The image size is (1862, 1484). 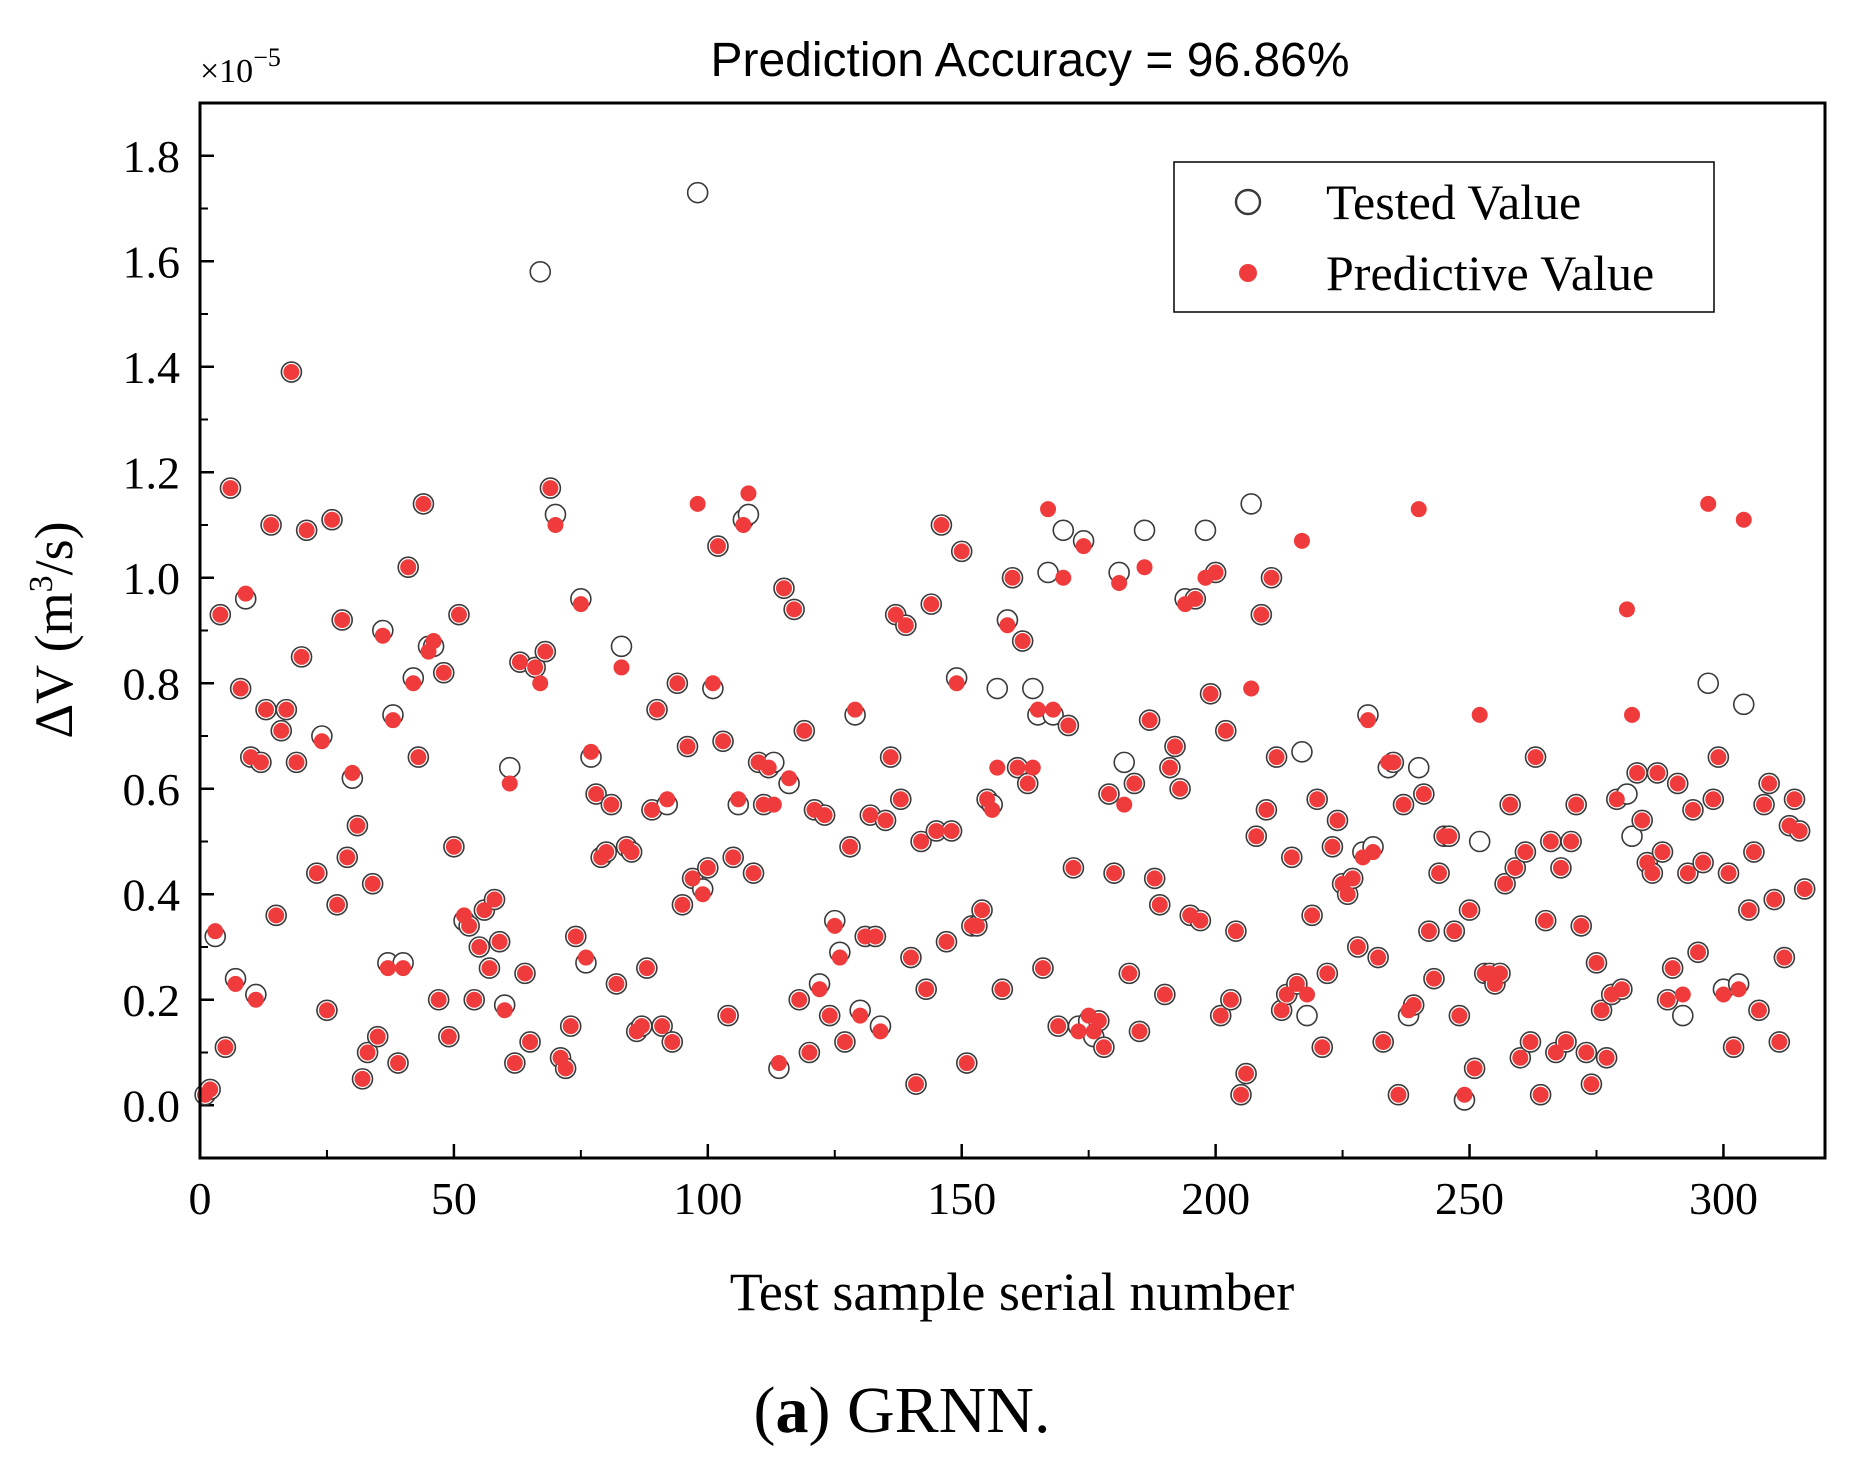 I want to click on legend-tested-marker, so click(x=1248, y=202).